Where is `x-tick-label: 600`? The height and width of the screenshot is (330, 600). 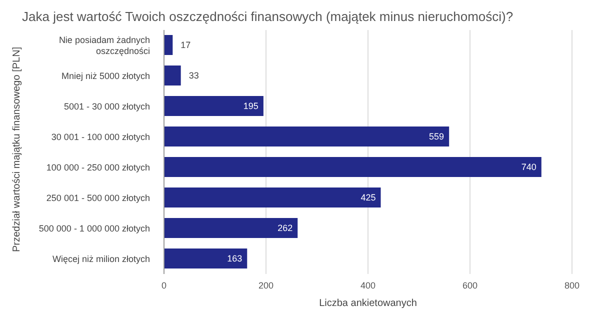 x-tick-label: 600 is located at coordinates (470, 285).